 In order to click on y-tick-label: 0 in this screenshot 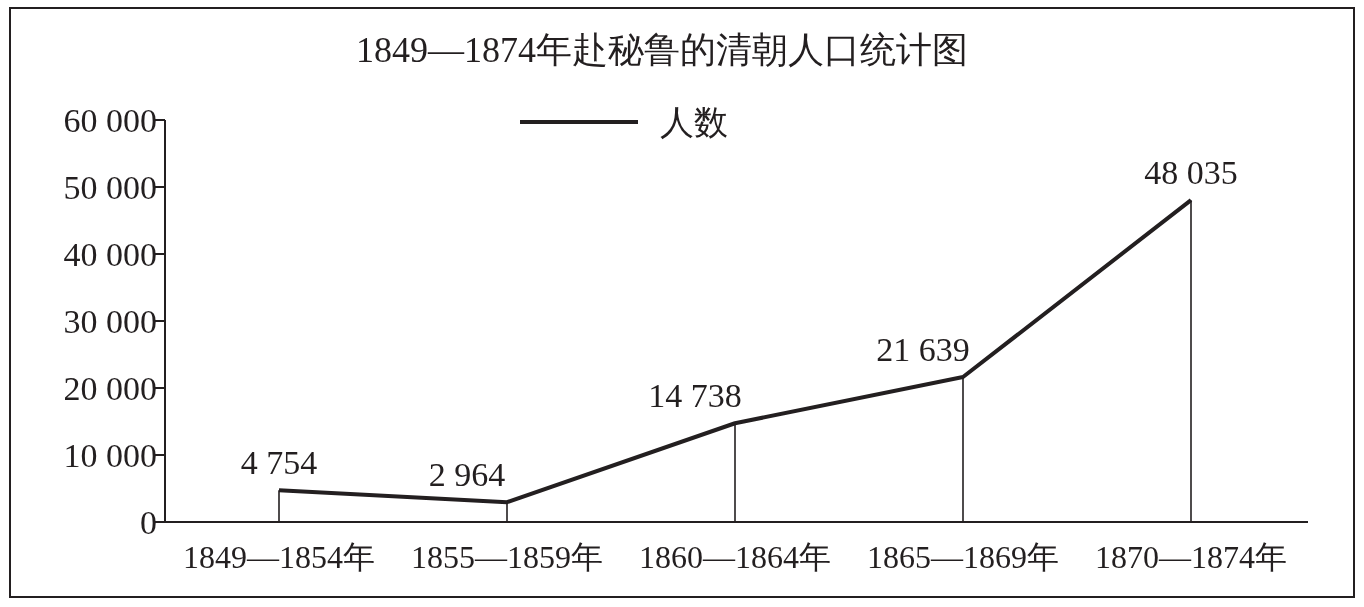, I will do `click(148, 522)`.